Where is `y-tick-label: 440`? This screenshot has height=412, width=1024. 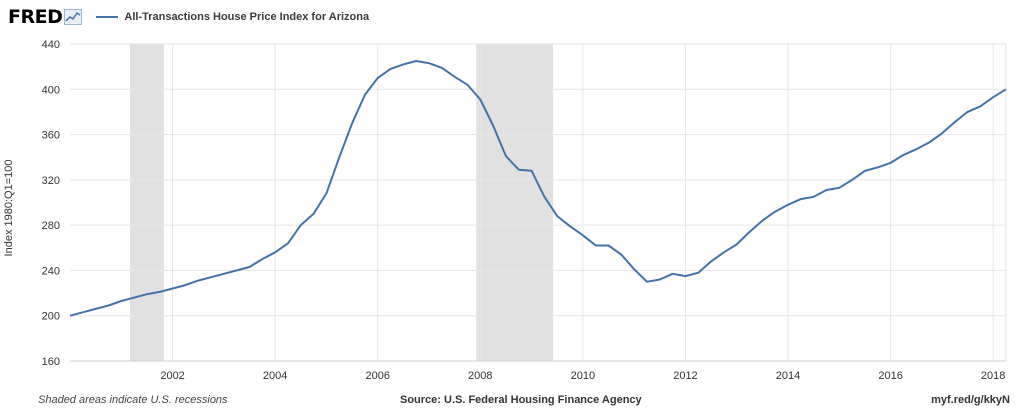
y-tick-label: 440 is located at coordinates (51, 45).